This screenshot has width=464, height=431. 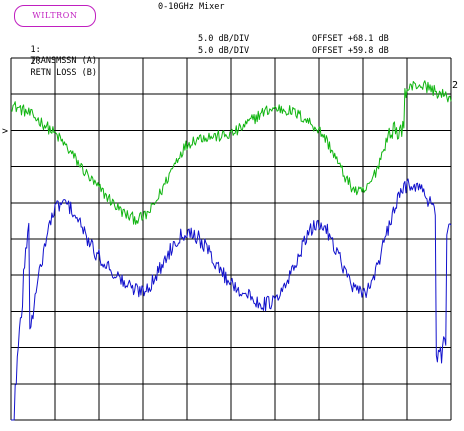 What do you see at coordinates (64, 73) in the screenshot?
I see `channel-2-name: RETN LOSS (B)` at bounding box center [64, 73].